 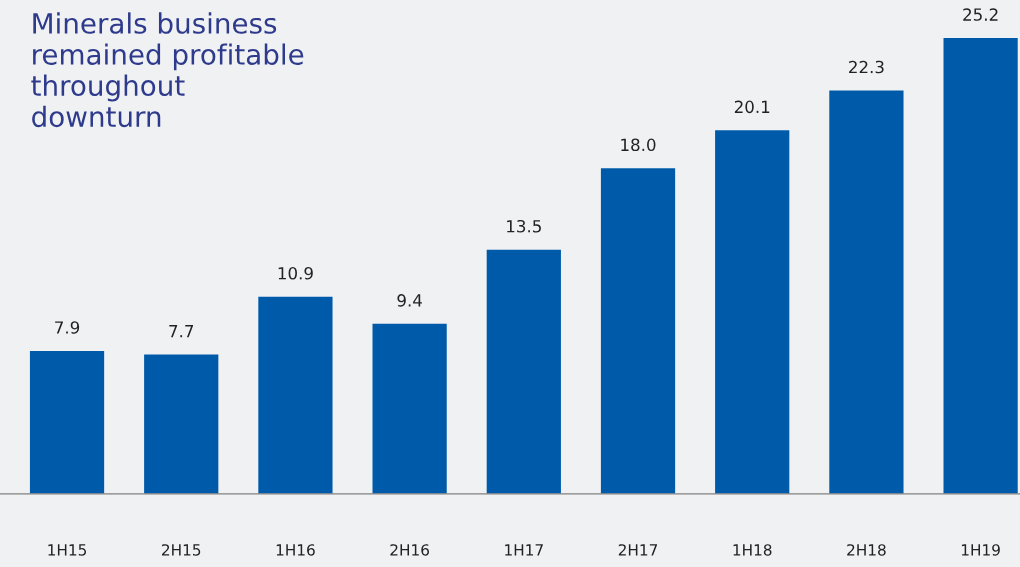 What do you see at coordinates (866, 550) in the screenshot?
I see `x-tick-label: 2H18` at bounding box center [866, 550].